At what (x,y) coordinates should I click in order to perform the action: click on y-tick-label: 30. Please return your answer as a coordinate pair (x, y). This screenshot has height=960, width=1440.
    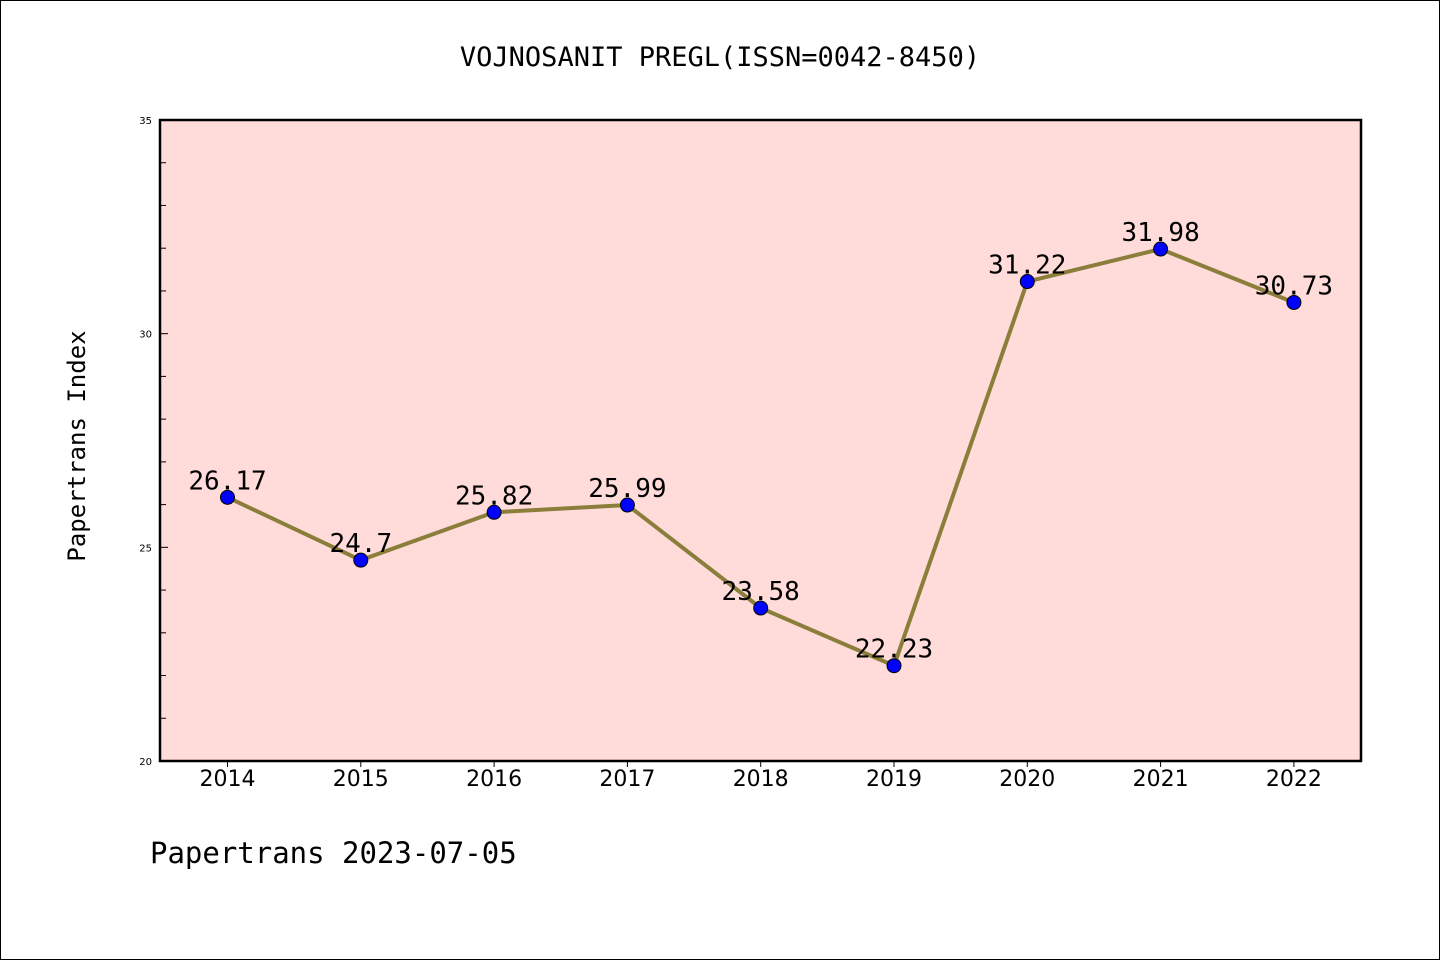
    Looking at the image, I should click on (145, 335).